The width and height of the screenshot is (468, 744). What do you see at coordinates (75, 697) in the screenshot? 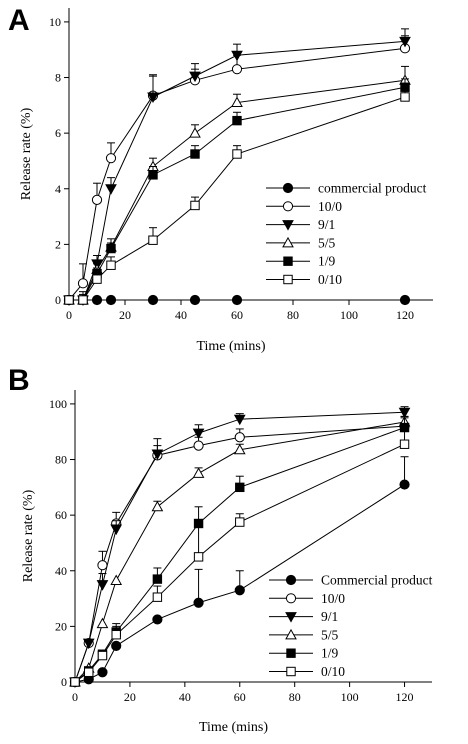
I see `x-tick-label: 0` at bounding box center [75, 697].